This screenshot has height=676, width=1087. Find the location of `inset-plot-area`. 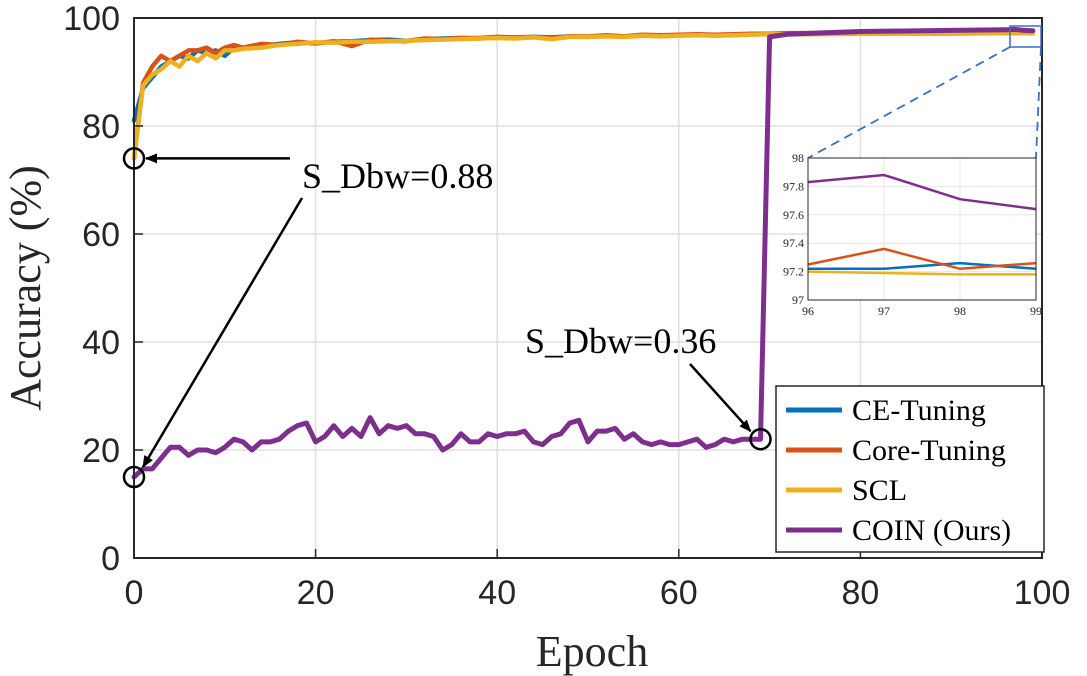

inset-plot-area is located at coordinates (922, 229).